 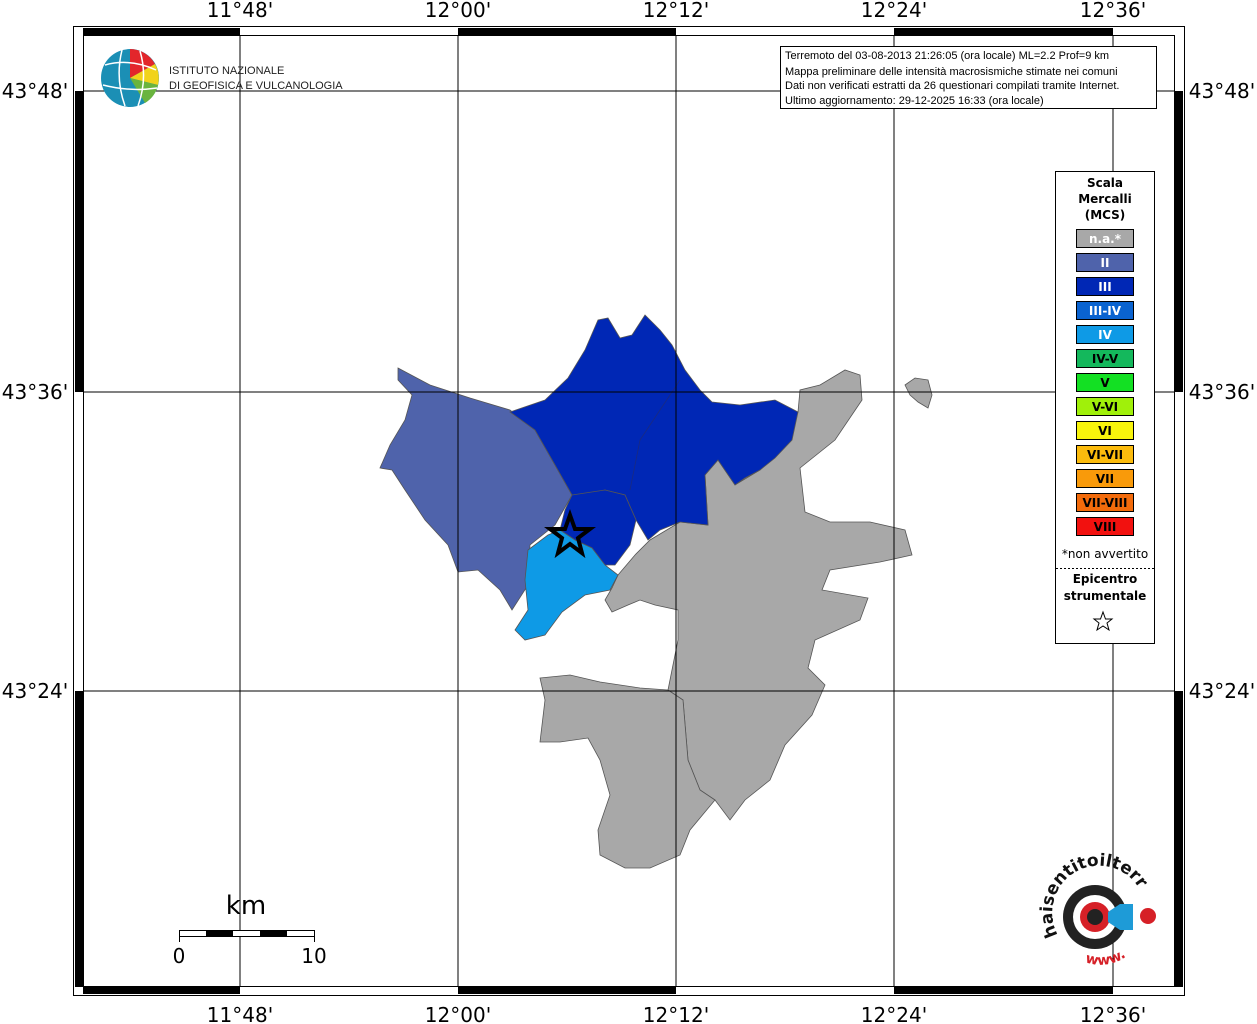 I want to click on epicenter, so click(x=570, y=534).